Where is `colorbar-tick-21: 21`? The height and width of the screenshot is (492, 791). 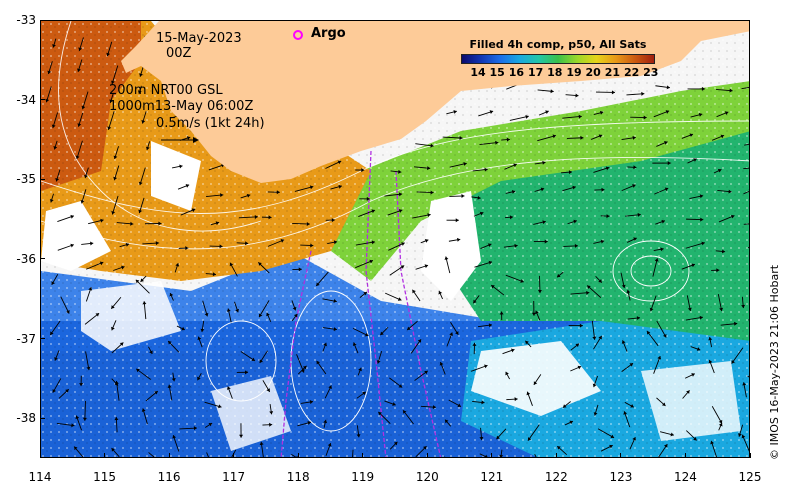 colorbar-tick-21: 21 is located at coordinates (612, 72).